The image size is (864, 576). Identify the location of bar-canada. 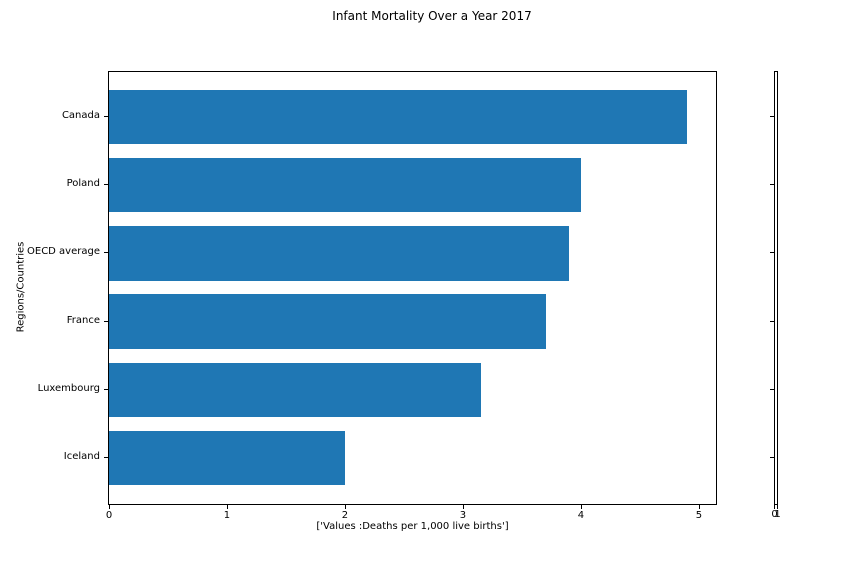
(398, 117).